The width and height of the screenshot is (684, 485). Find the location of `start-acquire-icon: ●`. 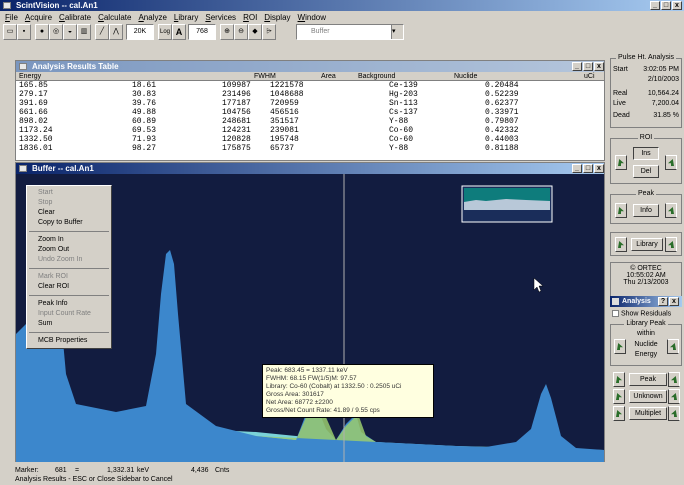

start-acquire-icon: ● is located at coordinates (42, 32).